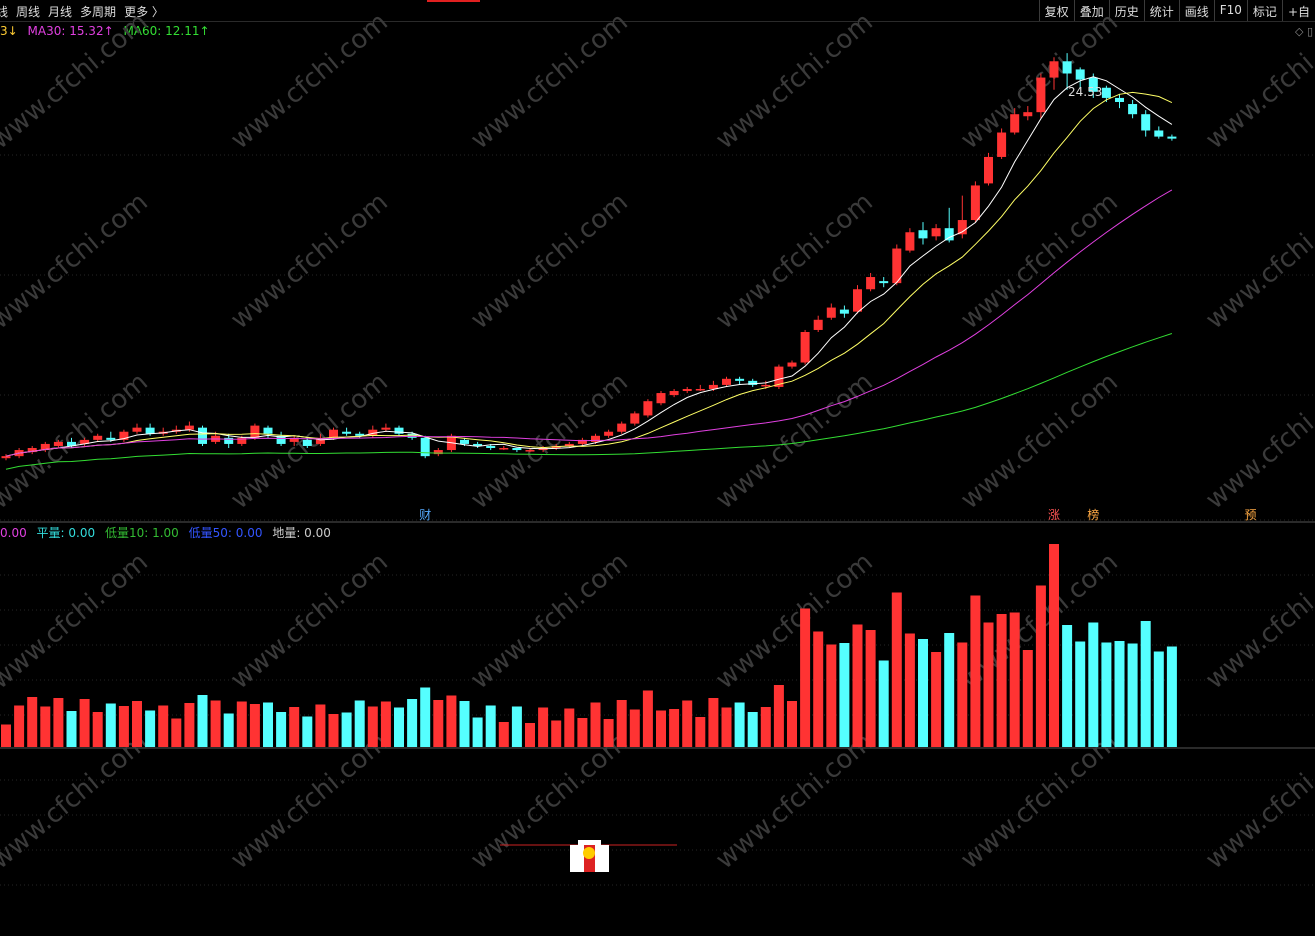 The width and height of the screenshot is (1315, 936). I want to click on marker-finance: 财, so click(425, 515).